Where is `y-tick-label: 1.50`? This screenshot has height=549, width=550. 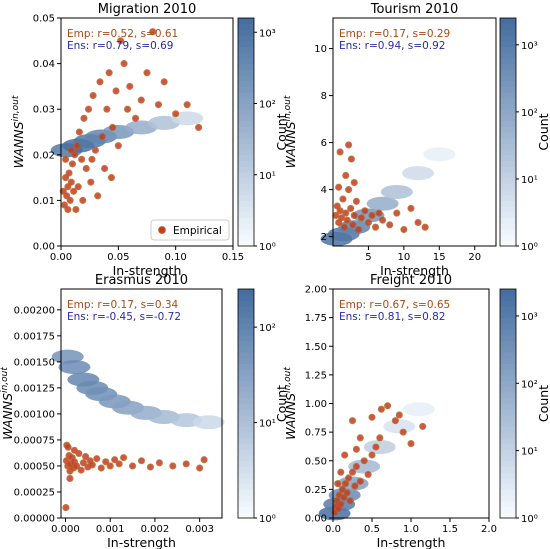 y-tick-label: 1.50 is located at coordinates (316, 347).